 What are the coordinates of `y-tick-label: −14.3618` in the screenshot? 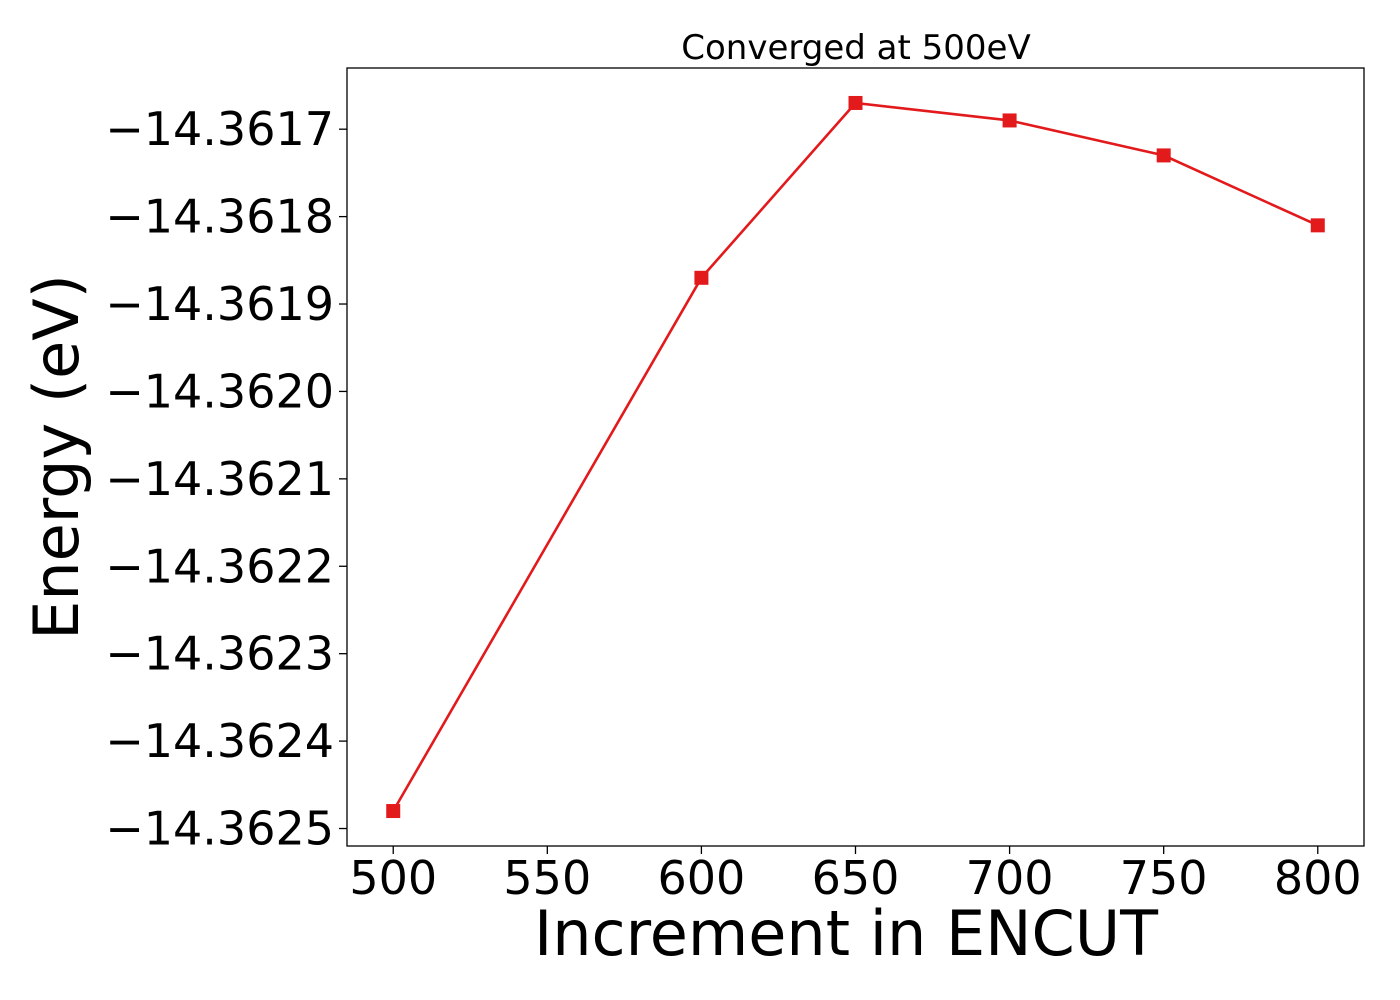 It's located at (219, 217).